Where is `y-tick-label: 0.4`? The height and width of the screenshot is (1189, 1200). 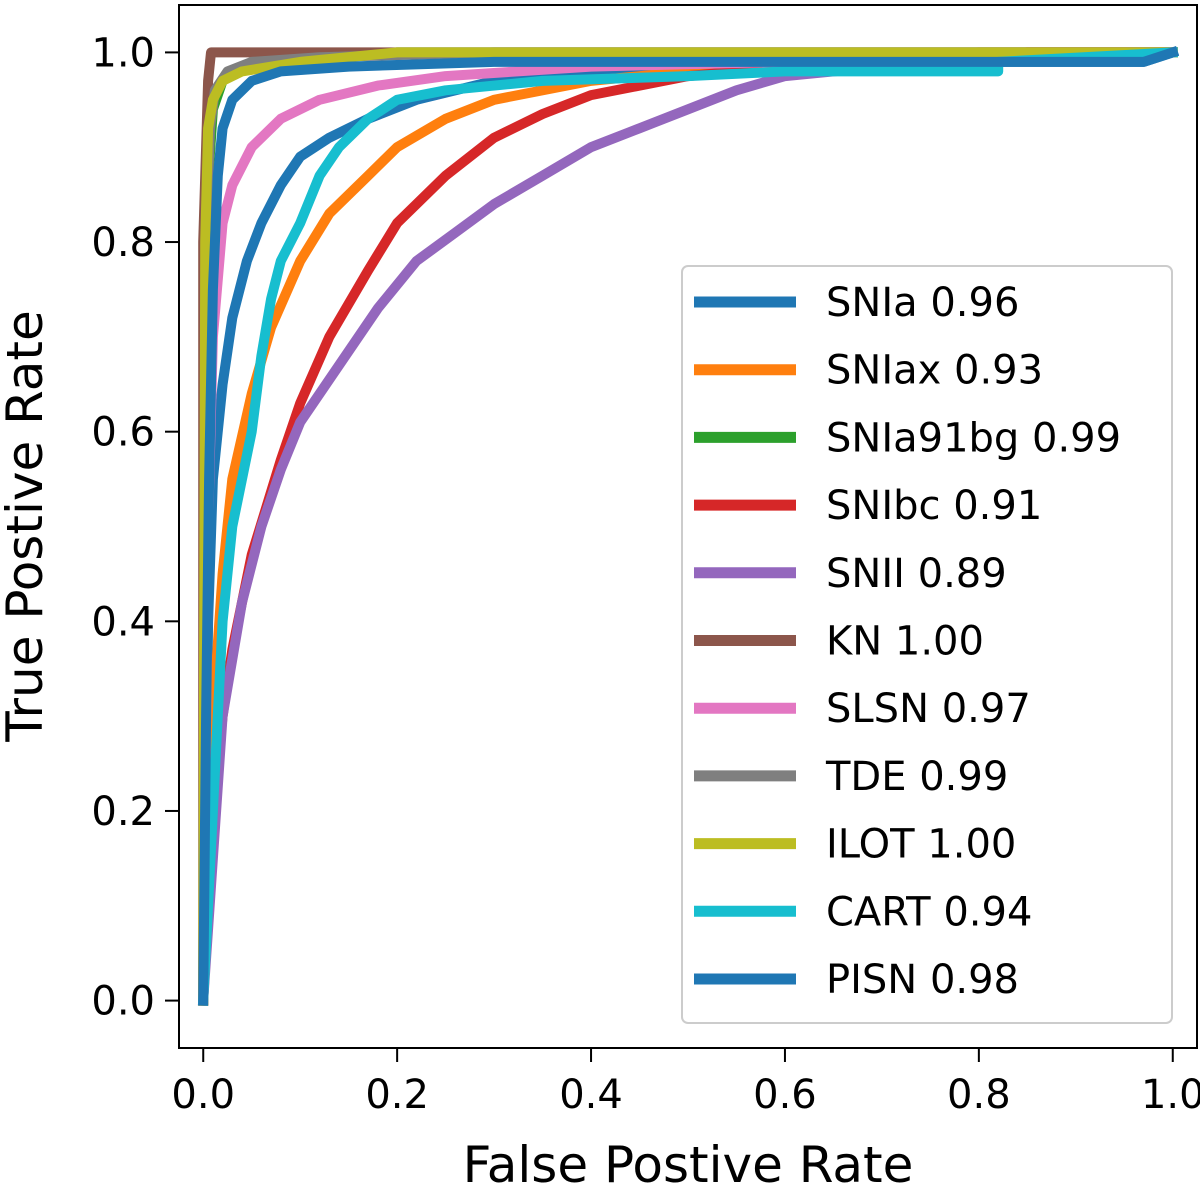 y-tick-label: 0.4 is located at coordinates (123, 622).